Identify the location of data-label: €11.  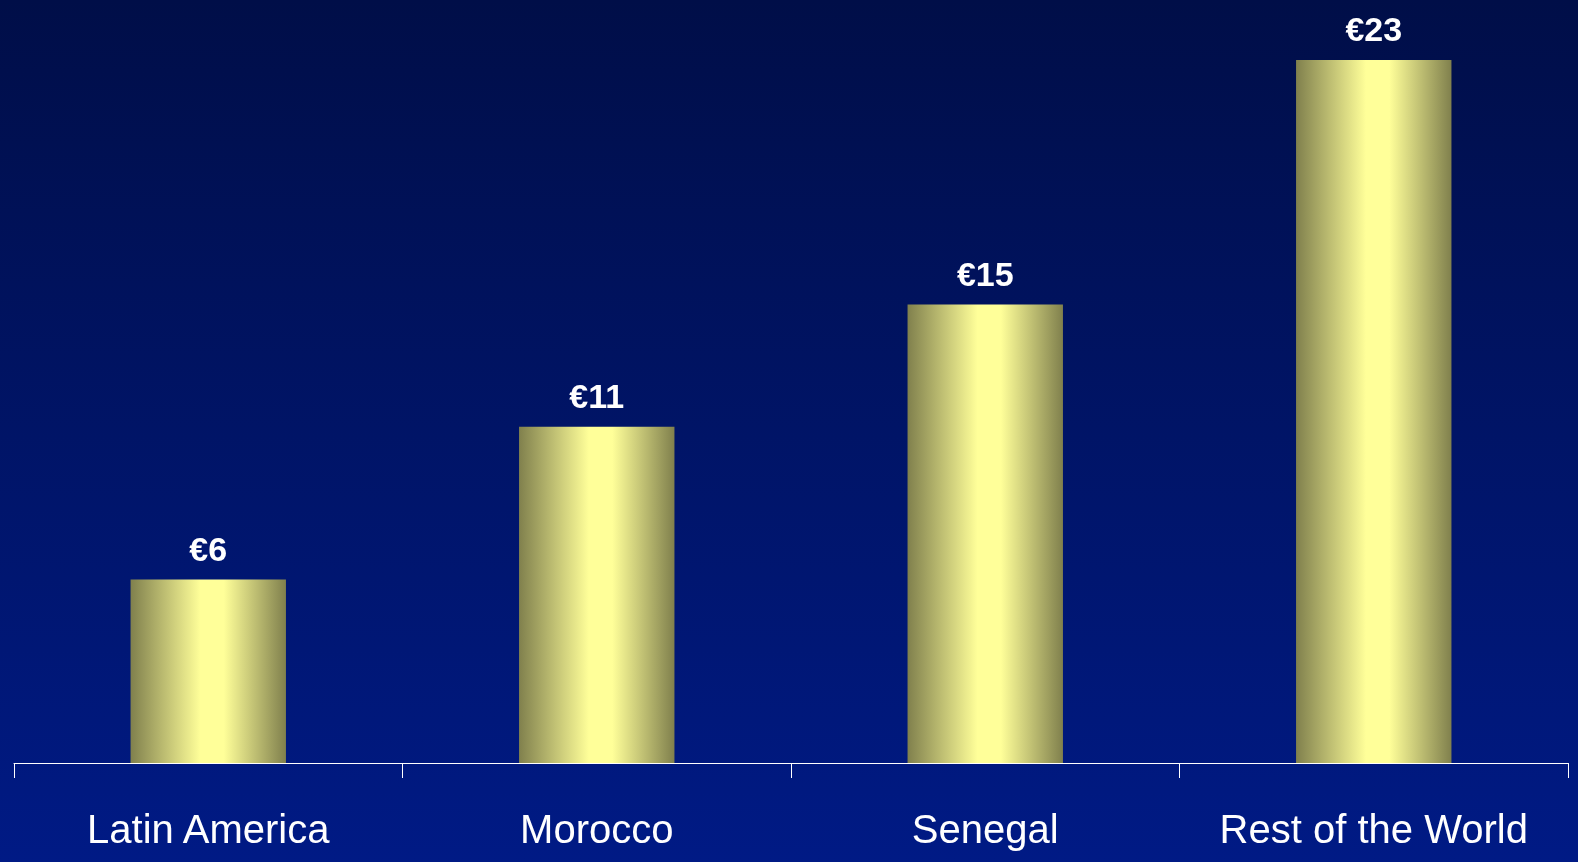
(597, 395).